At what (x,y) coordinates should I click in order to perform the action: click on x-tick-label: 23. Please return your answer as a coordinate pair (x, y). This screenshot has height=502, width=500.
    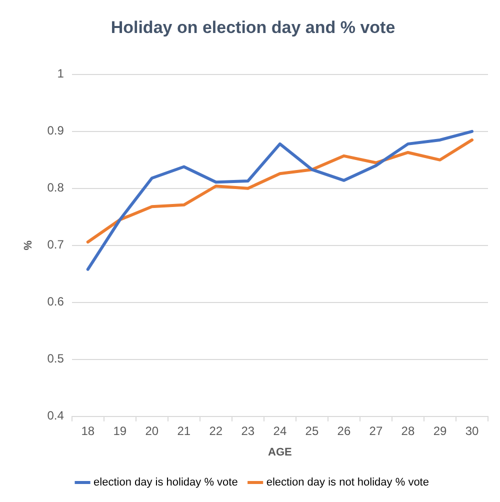
    Looking at the image, I should click on (248, 431).